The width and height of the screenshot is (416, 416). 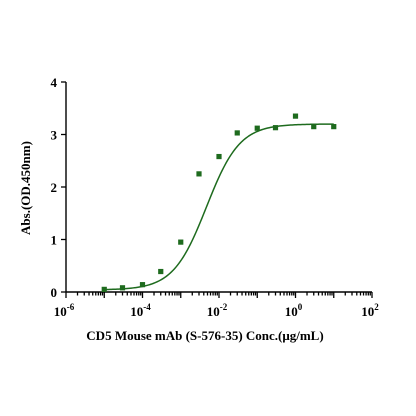 What do you see at coordinates (204, 335) in the screenshot?
I see `x-axis-label: CD5 Mouse mAb (S-576-35) Conc.(μg/mL)` at bounding box center [204, 335].